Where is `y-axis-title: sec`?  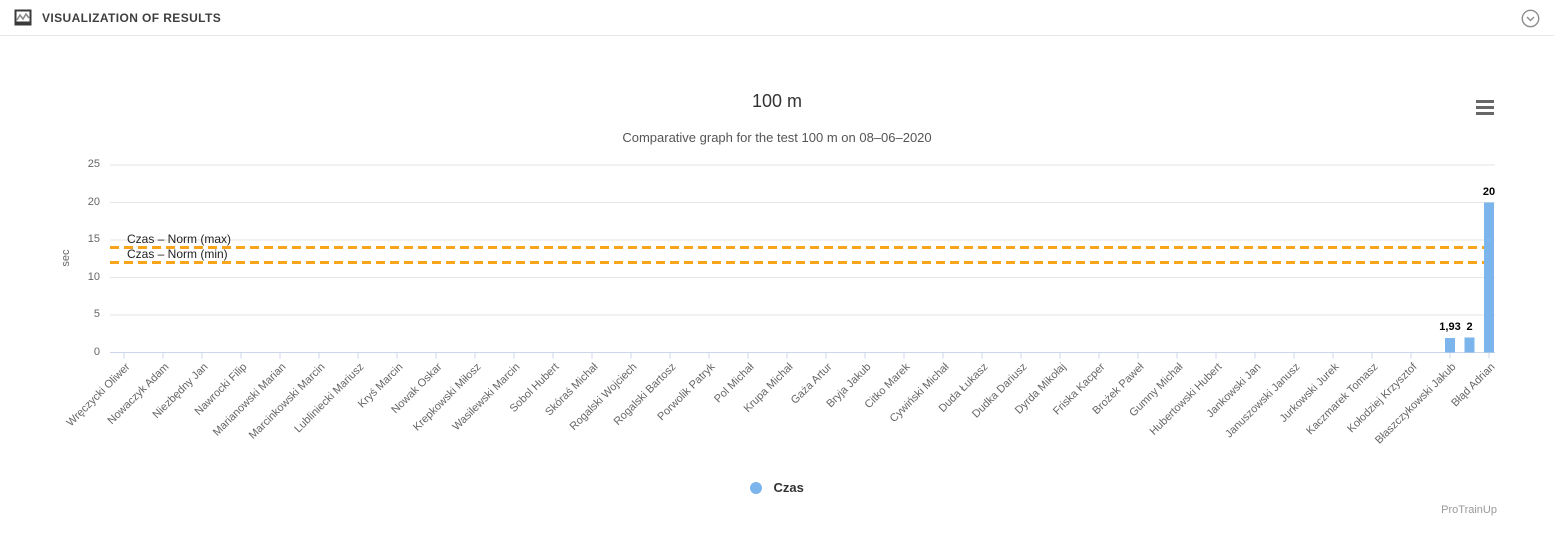 y-axis-title: sec is located at coordinates (66, 258).